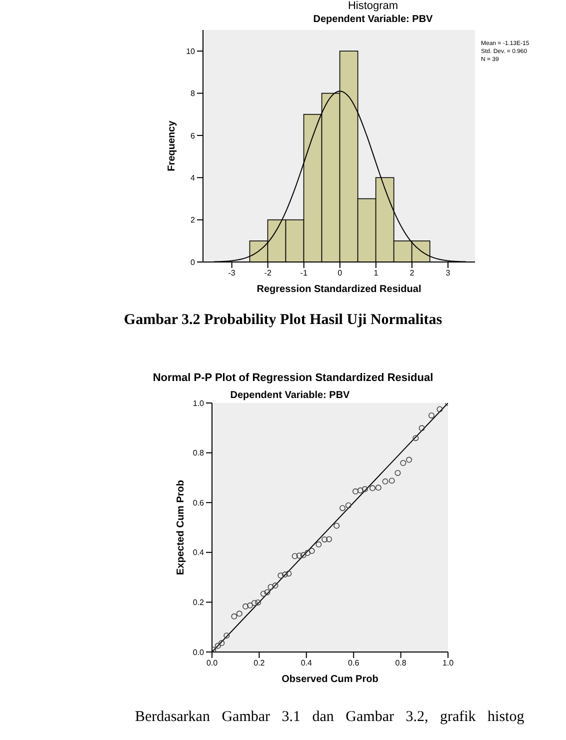 The image size is (566, 740). What do you see at coordinates (198, 503) in the screenshot?
I see `y-tick-label: 0.6` at bounding box center [198, 503].